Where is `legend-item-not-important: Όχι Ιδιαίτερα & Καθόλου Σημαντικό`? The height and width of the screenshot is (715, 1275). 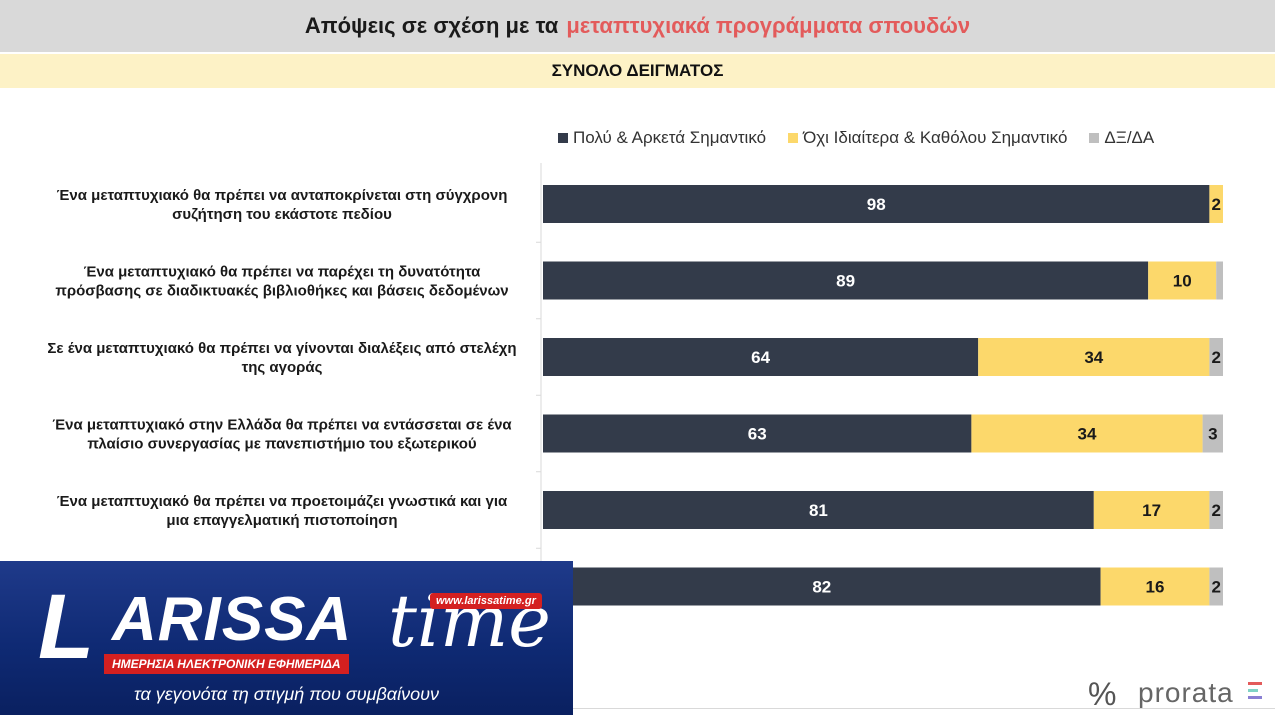 legend-item-not-important: Όχι Ιδιαίτερα & Καθόλου Σημαντικό is located at coordinates (927, 138).